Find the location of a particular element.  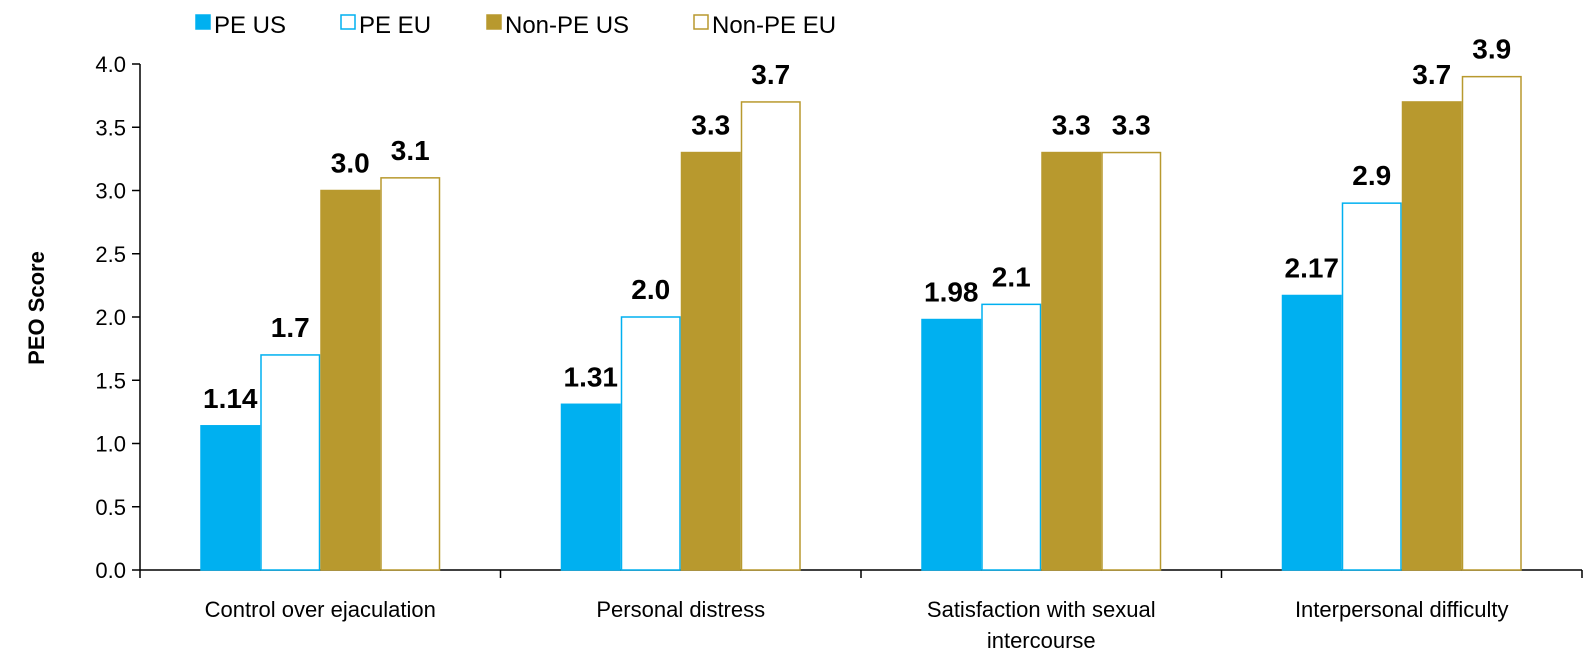

legend: PE US PE EU Non-PE US Non-PE EU is located at coordinates (515, 25).